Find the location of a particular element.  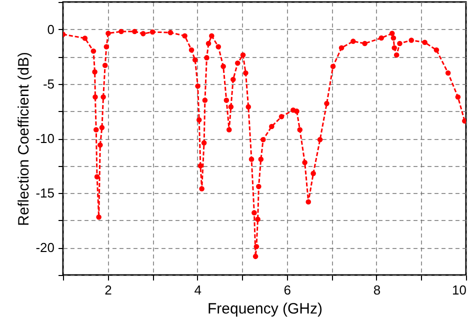

y-tick-label: -10 is located at coordinates (45, 138).